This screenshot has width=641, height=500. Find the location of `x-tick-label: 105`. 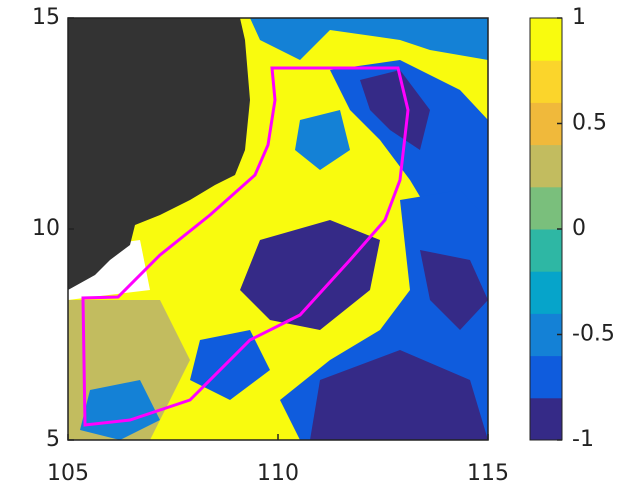

x-tick-label: 105 is located at coordinates (68, 473).